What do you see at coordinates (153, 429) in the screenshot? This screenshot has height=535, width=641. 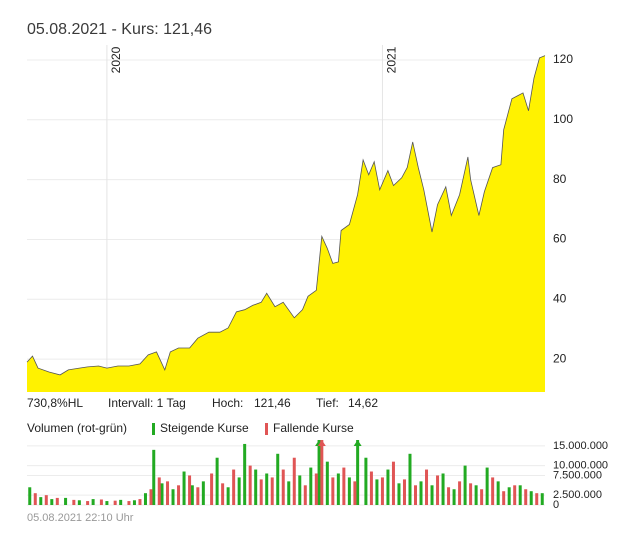 I see `legend-swatch` at bounding box center [153, 429].